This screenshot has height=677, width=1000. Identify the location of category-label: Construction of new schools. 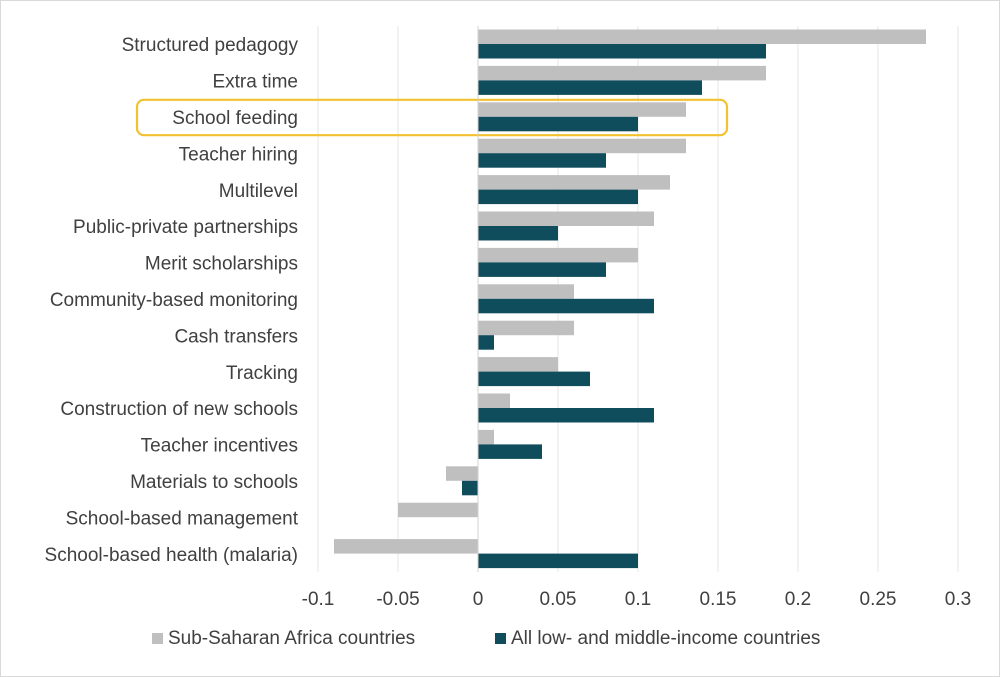
(179, 409).